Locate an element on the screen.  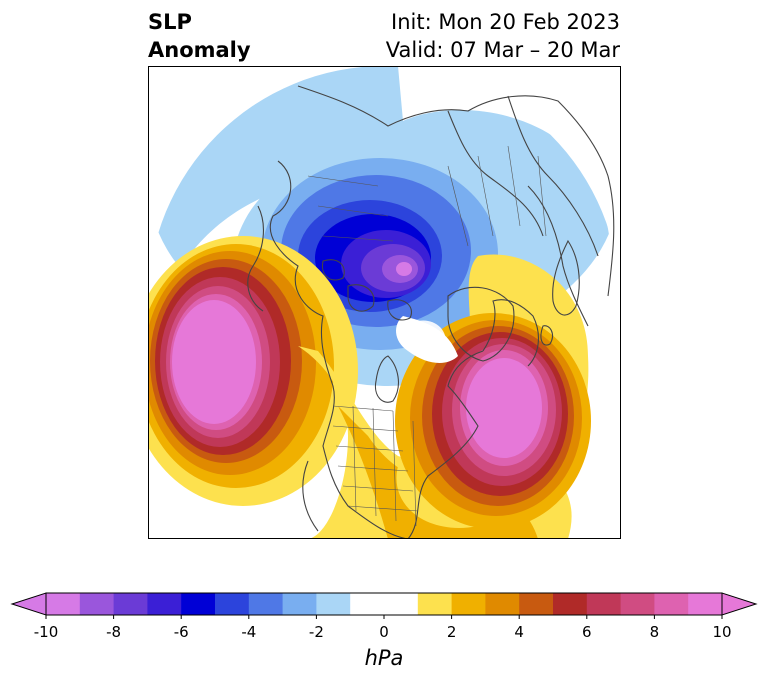
colorbar-tick-label: -6 is located at coordinates (181, 632).